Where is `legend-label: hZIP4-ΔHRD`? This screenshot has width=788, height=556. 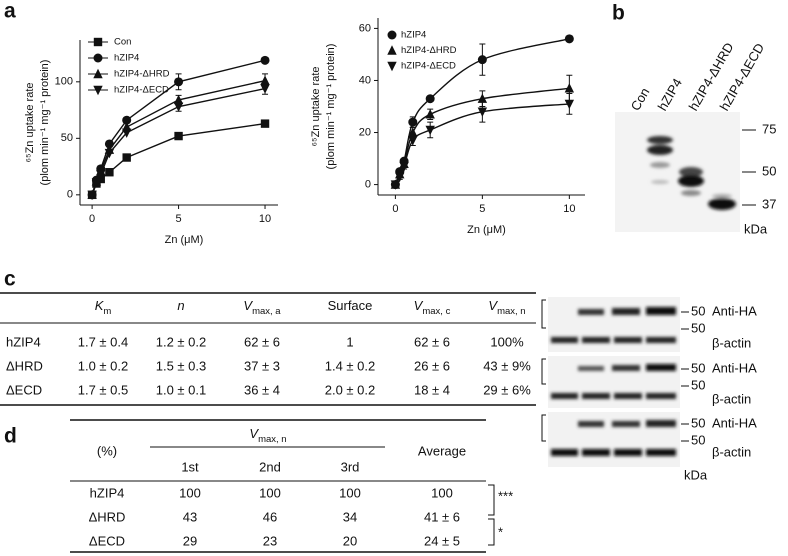 legend-label: hZIP4-ΔHRD is located at coordinates (429, 50).